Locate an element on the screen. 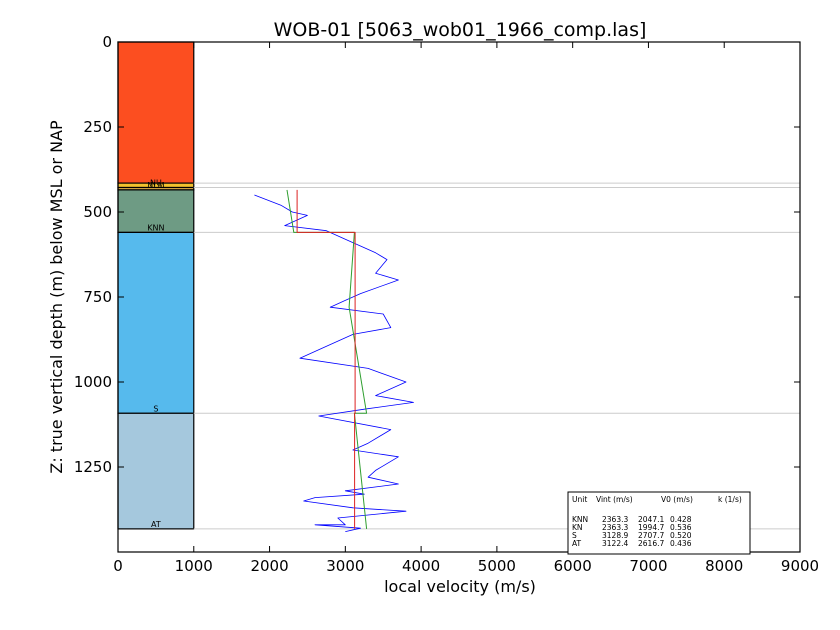  legend-cell-2-2: 2707.7 is located at coordinates (651, 535).